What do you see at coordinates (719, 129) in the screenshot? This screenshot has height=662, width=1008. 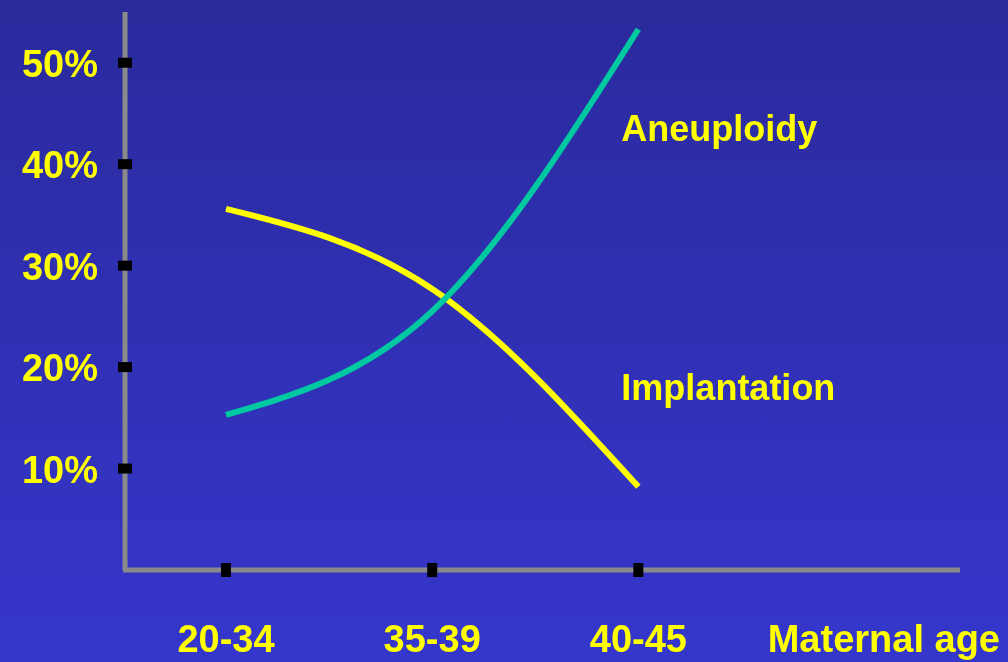 I see `series-label: Aneuploidy` at bounding box center [719, 129].